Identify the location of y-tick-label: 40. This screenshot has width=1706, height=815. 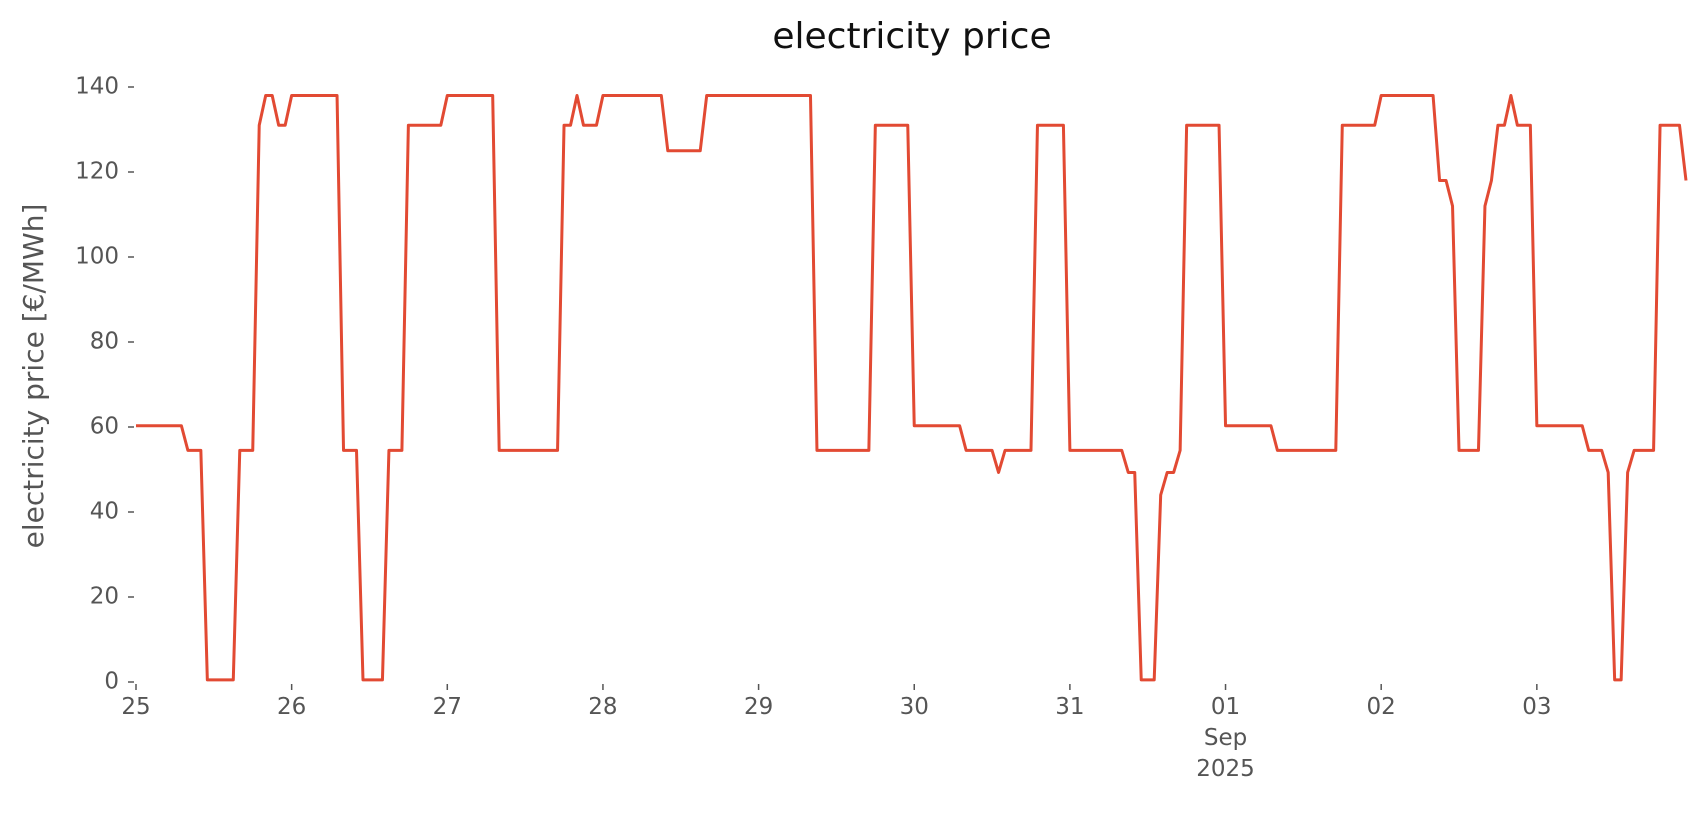
(104, 512).